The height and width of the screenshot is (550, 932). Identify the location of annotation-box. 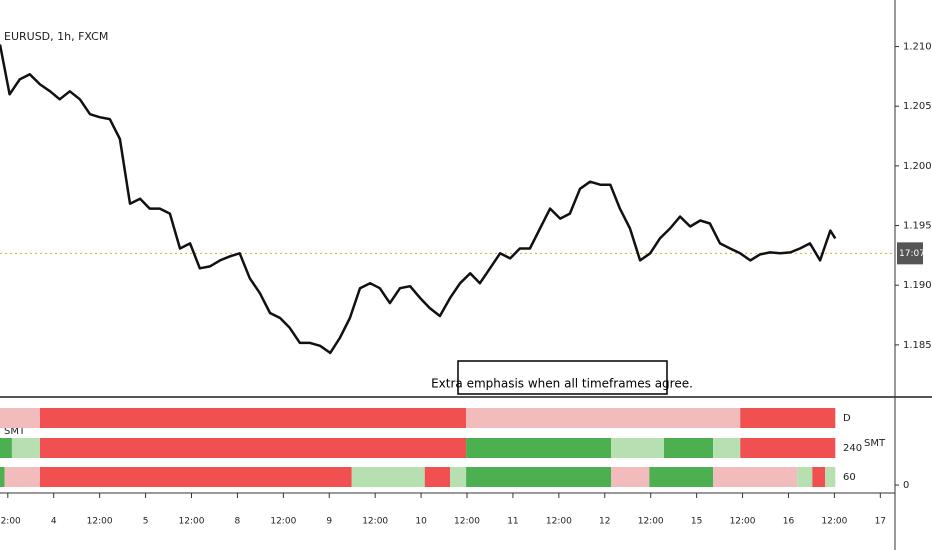
(562, 377).